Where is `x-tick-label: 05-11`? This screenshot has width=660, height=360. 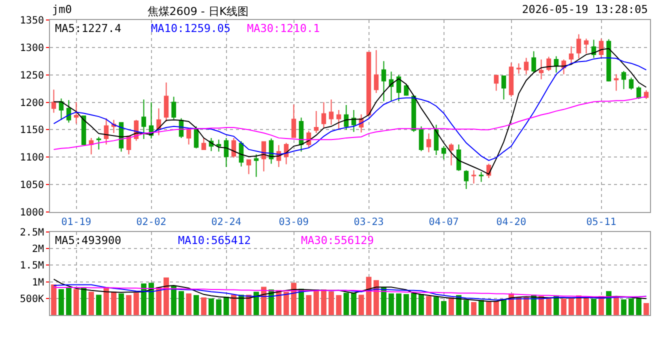 x-tick-label: 05-11 is located at coordinates (601, 222).